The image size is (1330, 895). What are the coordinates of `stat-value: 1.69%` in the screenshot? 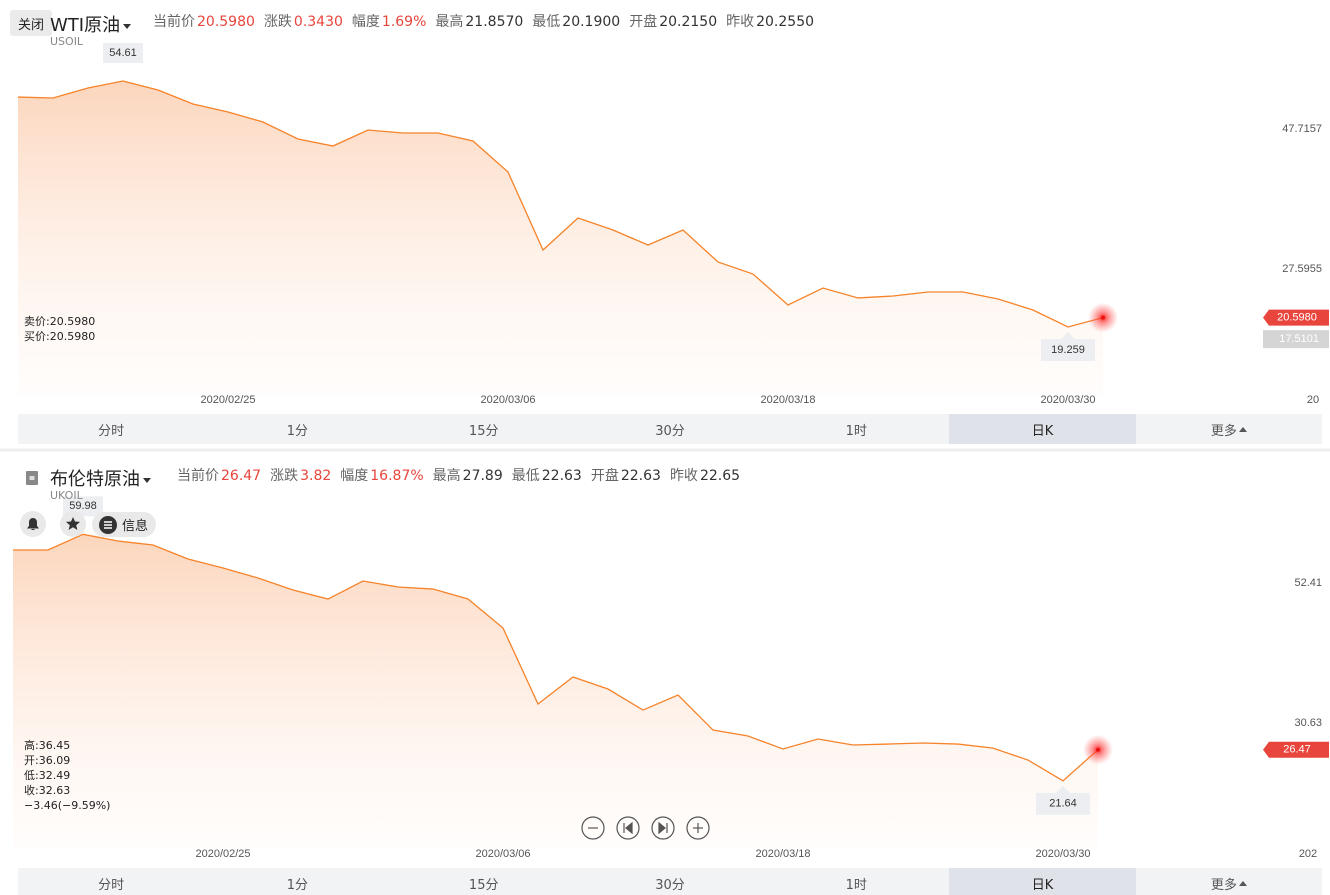 It's located at (404, 22).